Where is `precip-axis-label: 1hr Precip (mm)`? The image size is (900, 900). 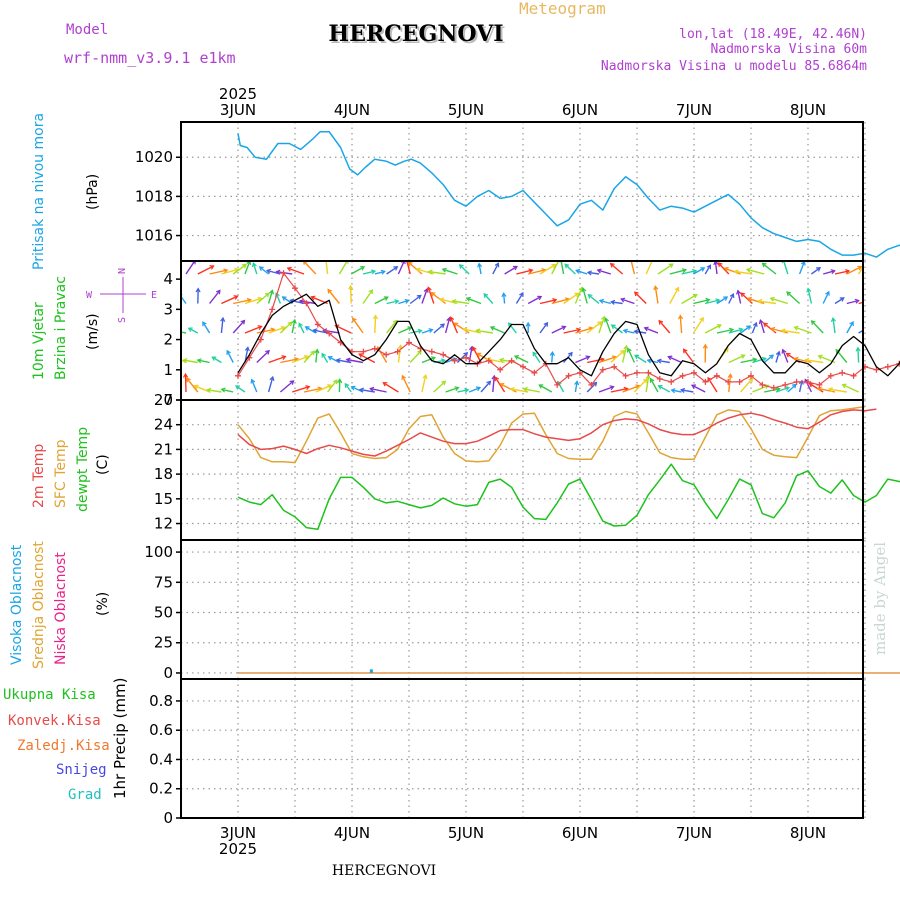
precip-axis-label: 1hr Precip (mm) is located at coordinates (120, 738).